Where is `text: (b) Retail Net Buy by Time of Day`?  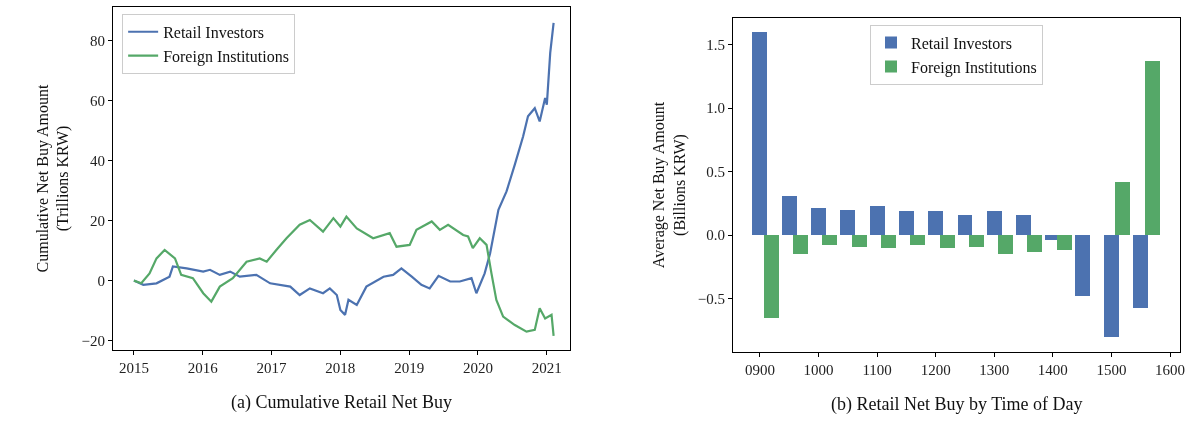 text: (b) Retail Net Buy by Time of Day is located at coordinates (957, 404).